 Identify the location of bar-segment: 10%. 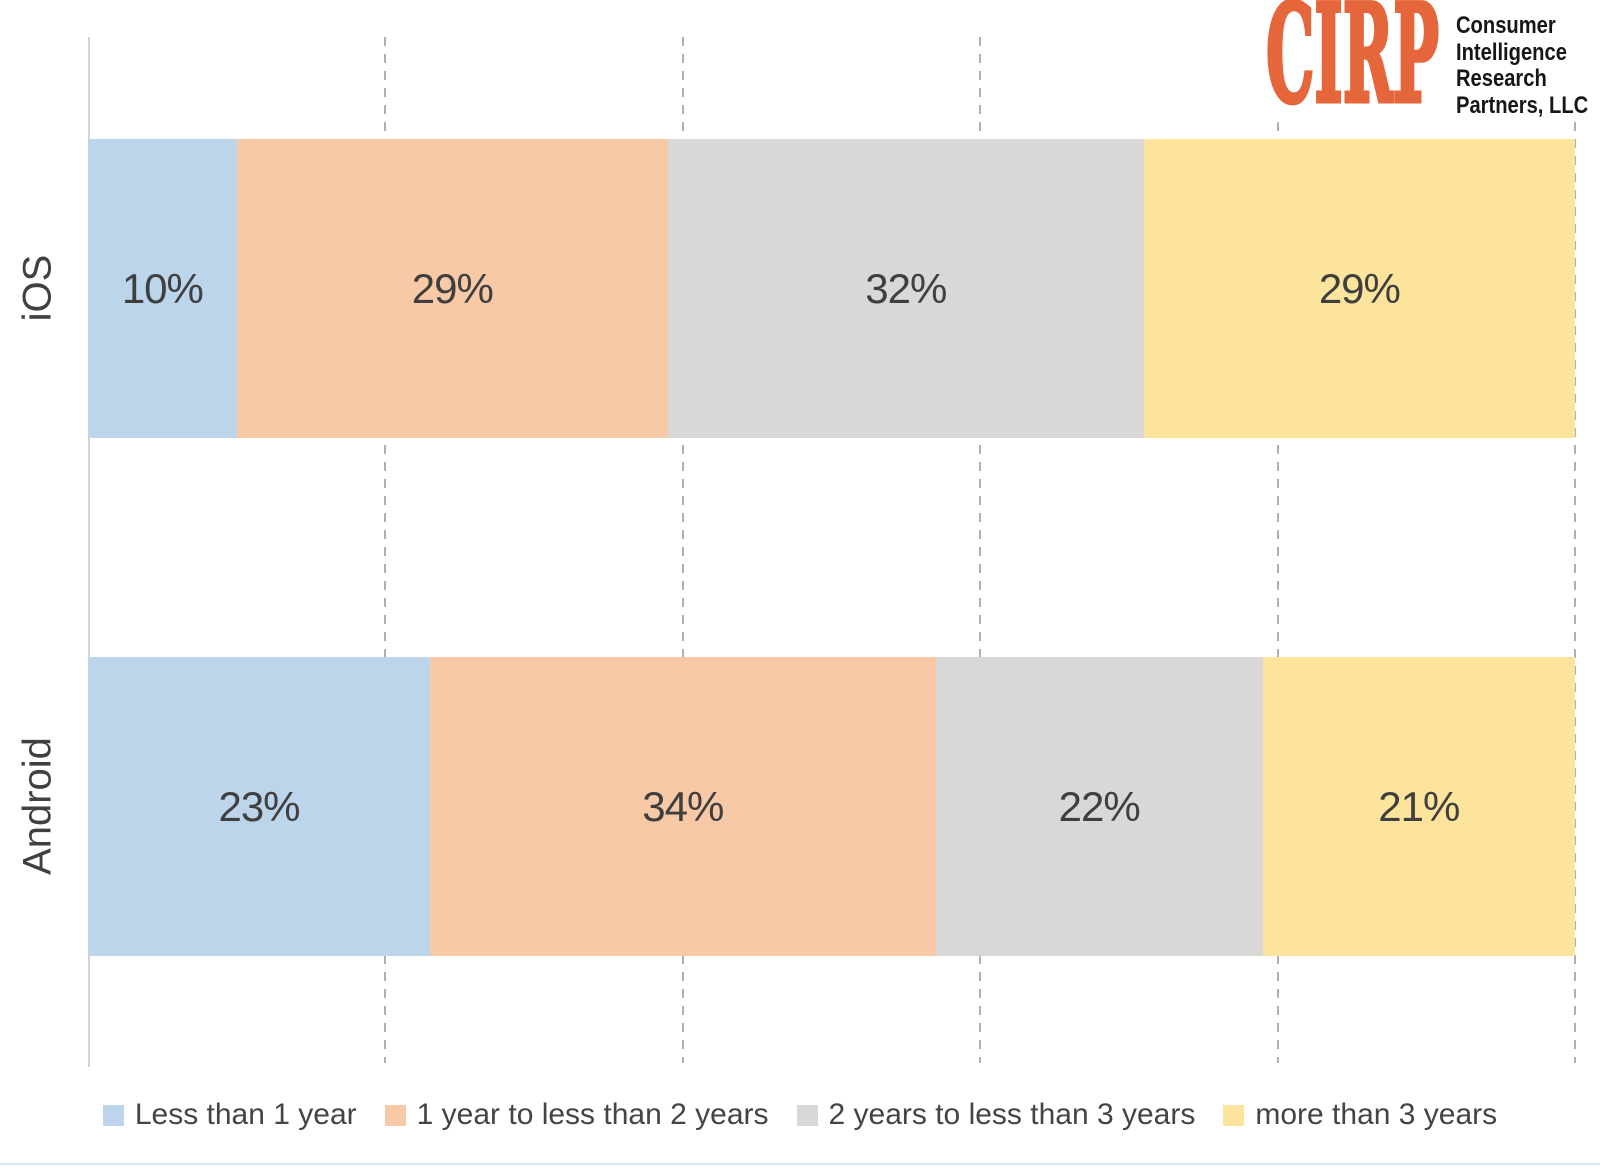
(162, 288).